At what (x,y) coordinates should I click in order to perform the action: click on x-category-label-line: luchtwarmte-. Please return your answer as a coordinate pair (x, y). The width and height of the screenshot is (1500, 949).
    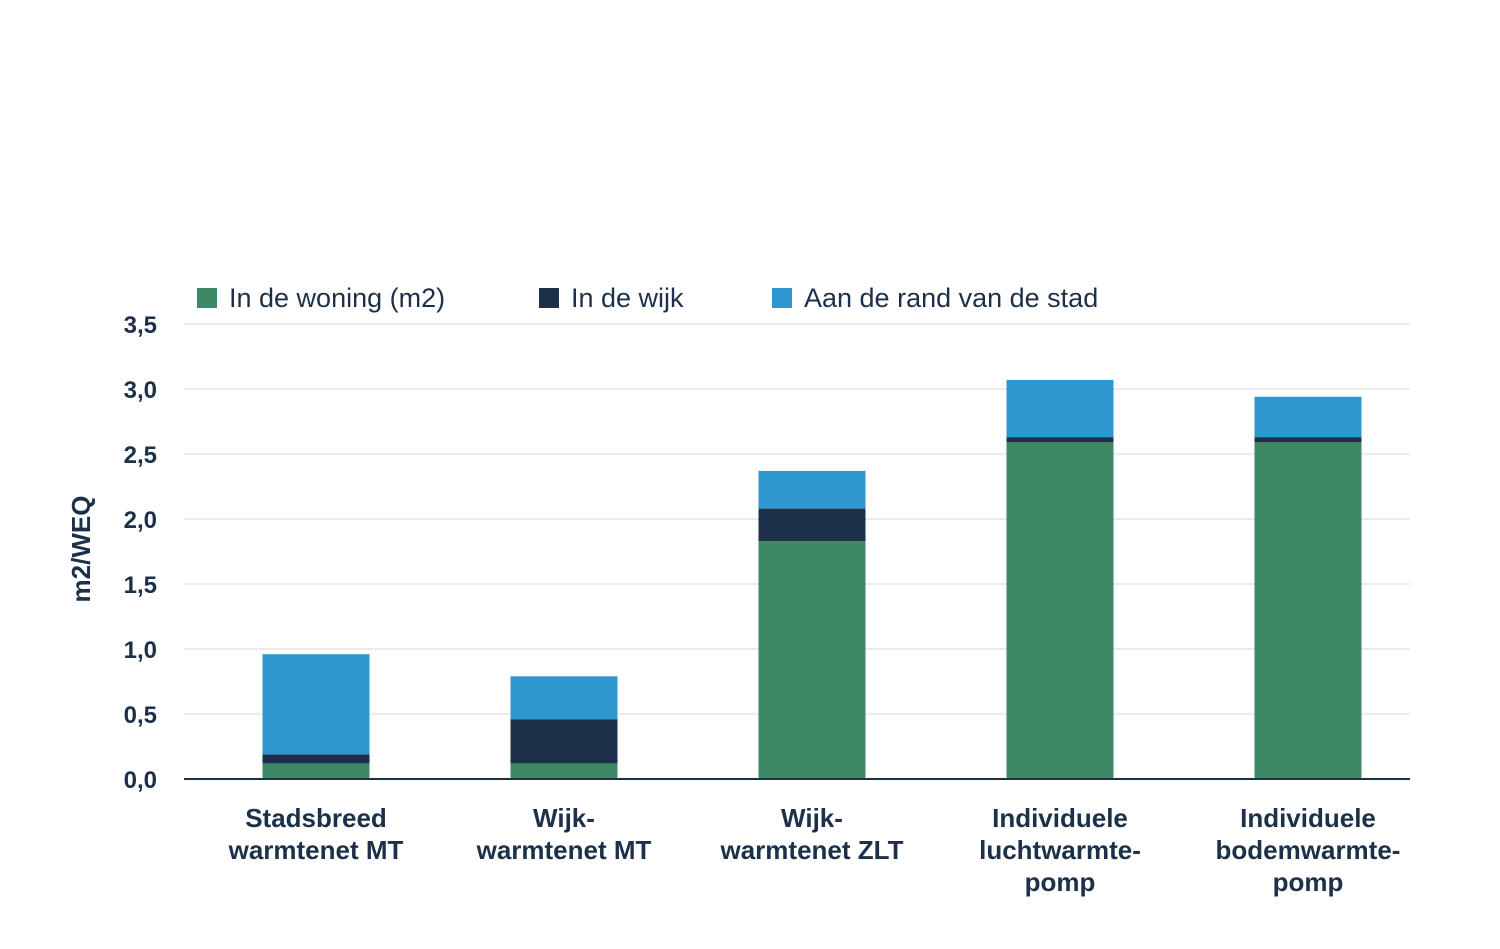
    Looking at the image, I should click on (1060, 850).